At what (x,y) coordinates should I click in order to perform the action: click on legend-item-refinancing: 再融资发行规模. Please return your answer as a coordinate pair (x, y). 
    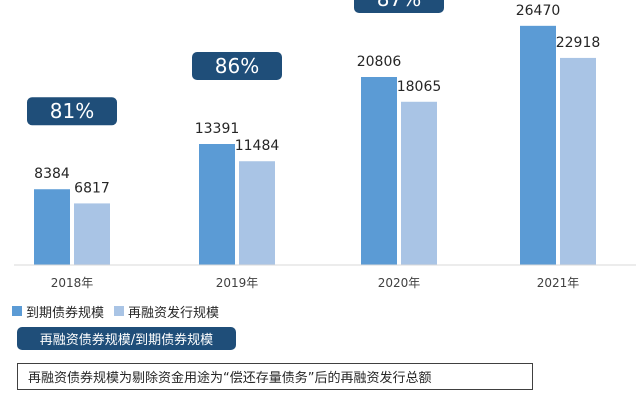
    Looking at the image, I should click on (166, 311).